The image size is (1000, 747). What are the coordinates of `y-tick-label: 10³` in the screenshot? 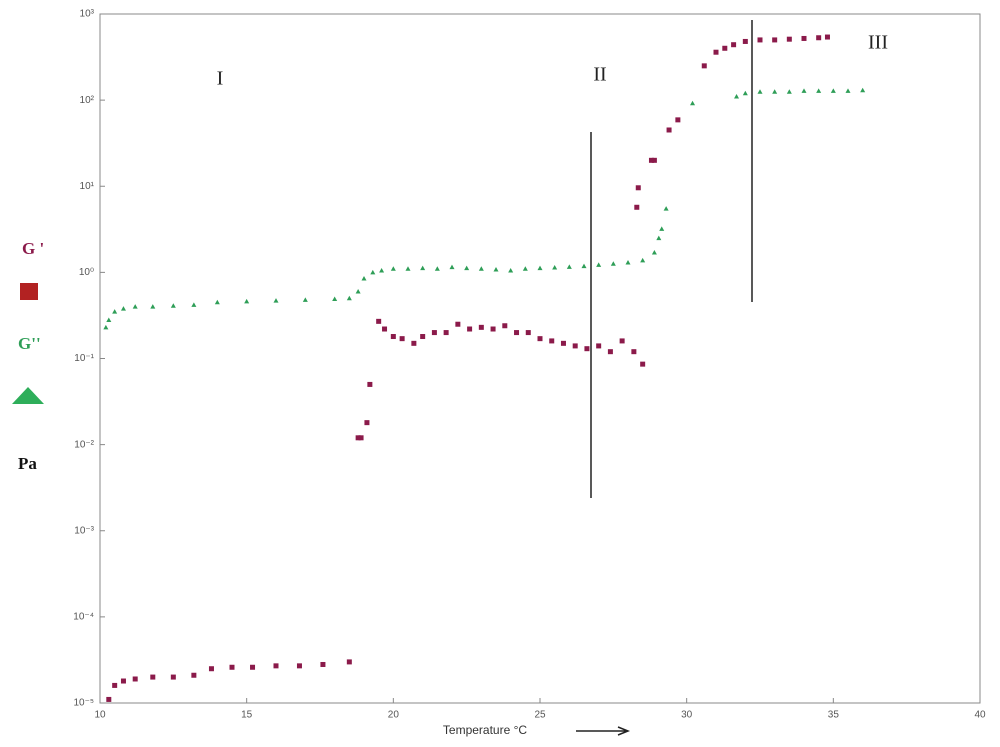 It's located at (87, 14).